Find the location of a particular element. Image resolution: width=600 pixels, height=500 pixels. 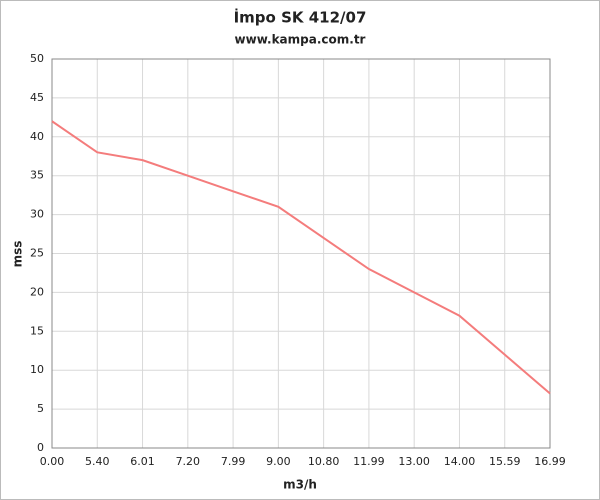

x-tick-label: 0.00 is located at coordinates (52, 461).